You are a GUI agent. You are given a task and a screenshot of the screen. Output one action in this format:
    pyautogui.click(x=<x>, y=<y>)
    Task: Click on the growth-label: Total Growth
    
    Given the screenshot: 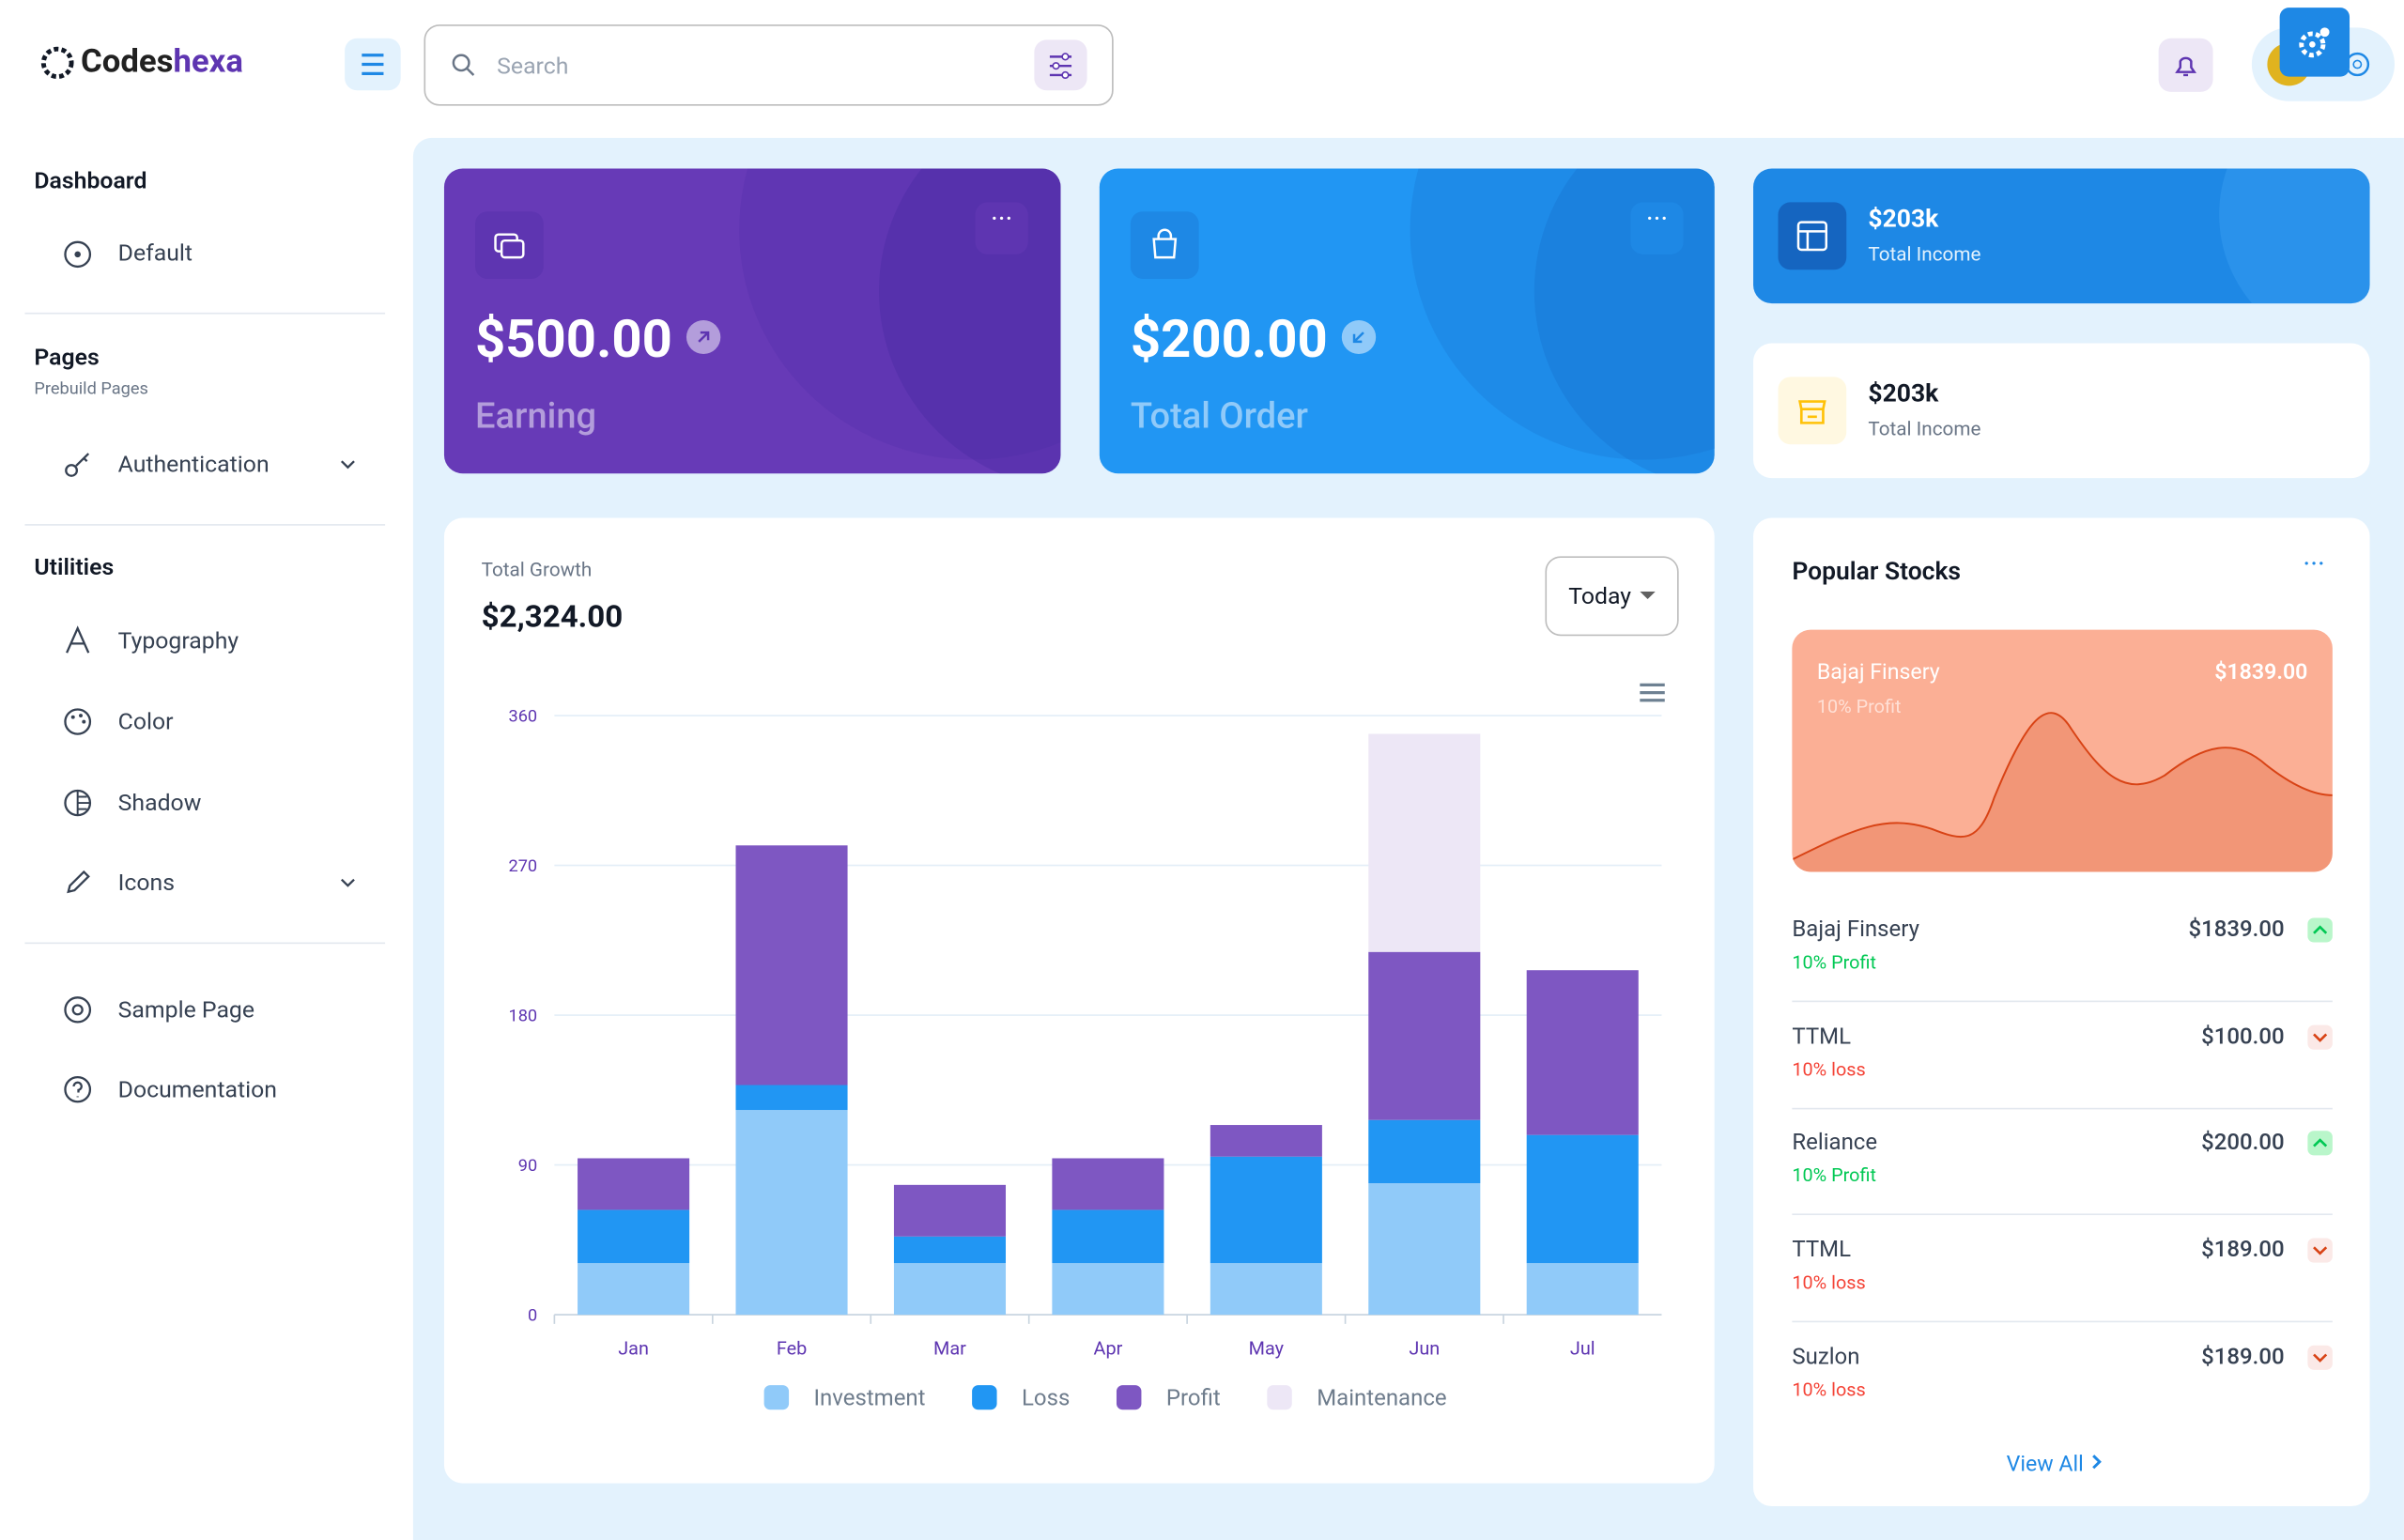 What is the action you would take?
    pyautogui.click(x=537, y=571)
    